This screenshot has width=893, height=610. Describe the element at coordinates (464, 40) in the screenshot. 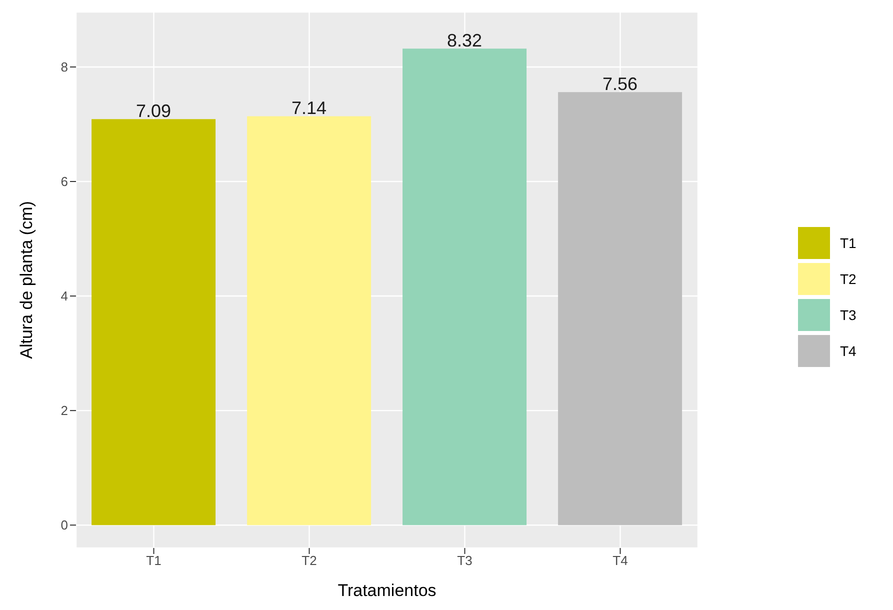

I see `data-label: 8.32` at that location.